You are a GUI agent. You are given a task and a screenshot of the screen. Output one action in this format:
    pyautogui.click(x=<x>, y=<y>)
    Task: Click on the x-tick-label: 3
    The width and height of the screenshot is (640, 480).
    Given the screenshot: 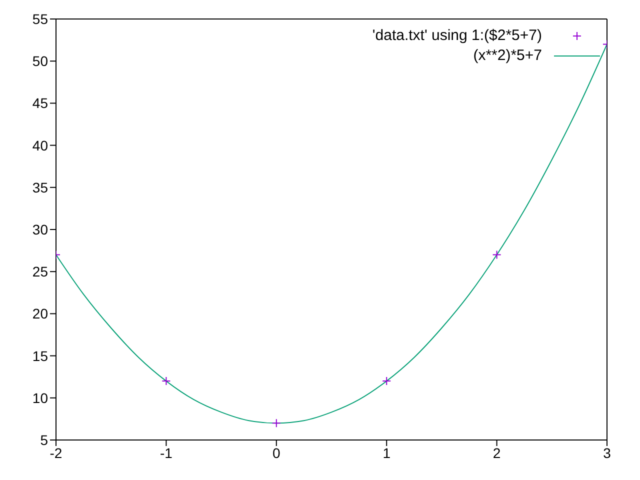 What is the action you would take?
    pyautogui.click(x=607, y=452)
    